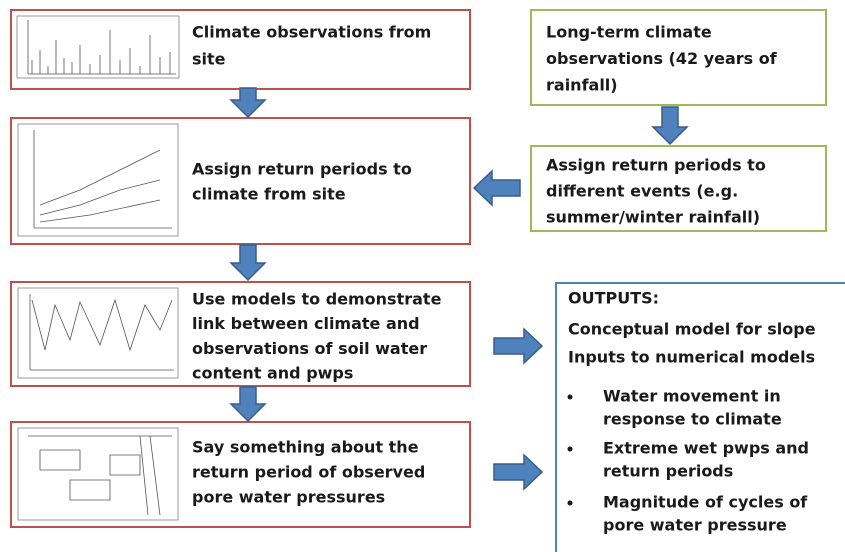 Image resolution: width=845 pixels, height=552 pixels. I want to click on box-text: return period of observed, so click(308, 472).